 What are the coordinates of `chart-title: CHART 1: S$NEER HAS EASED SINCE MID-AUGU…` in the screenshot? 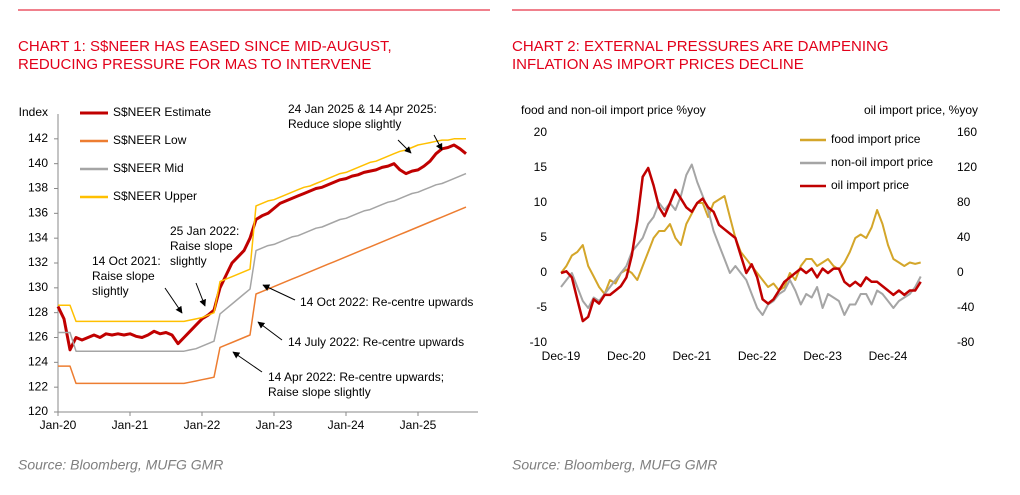 It's located at (205, 46).